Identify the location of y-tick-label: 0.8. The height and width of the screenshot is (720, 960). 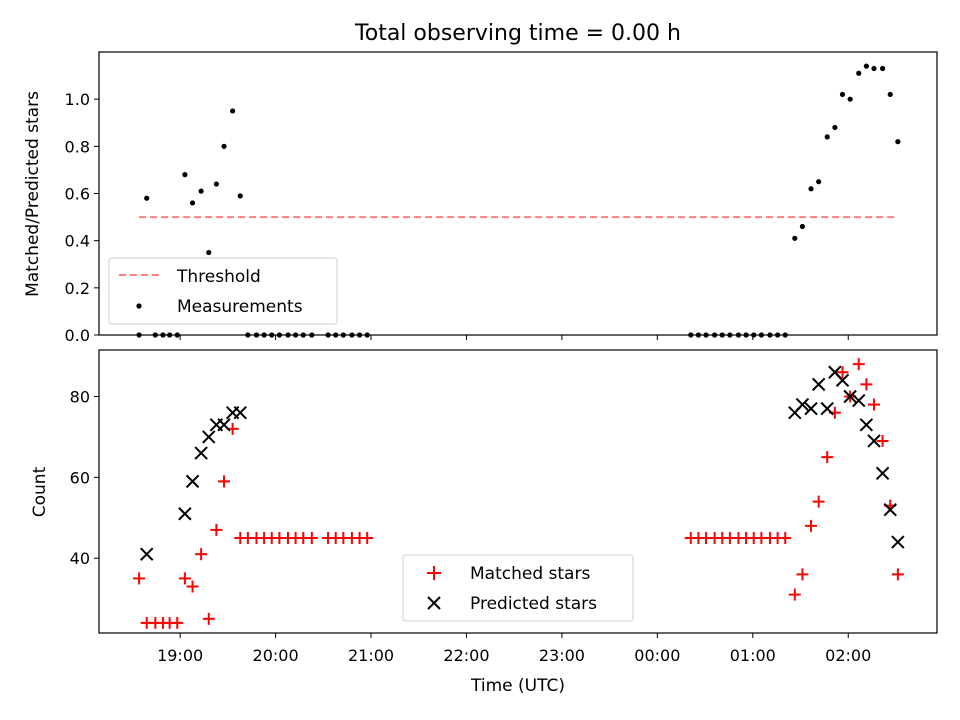
(77, 146).